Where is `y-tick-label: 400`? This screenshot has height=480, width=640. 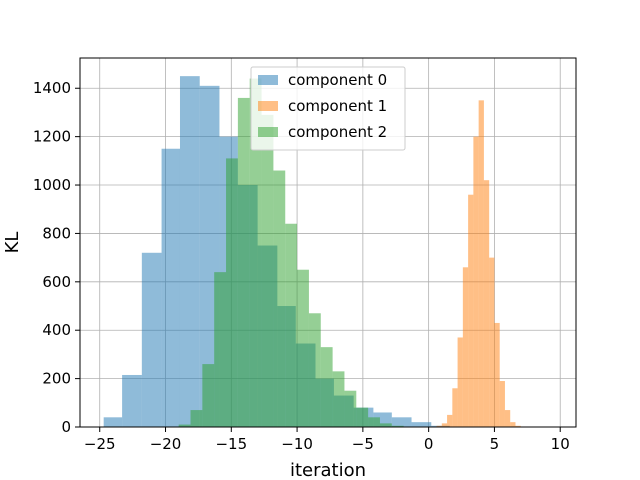 y-tick-label: 400 is located at coordinates (56, 330).